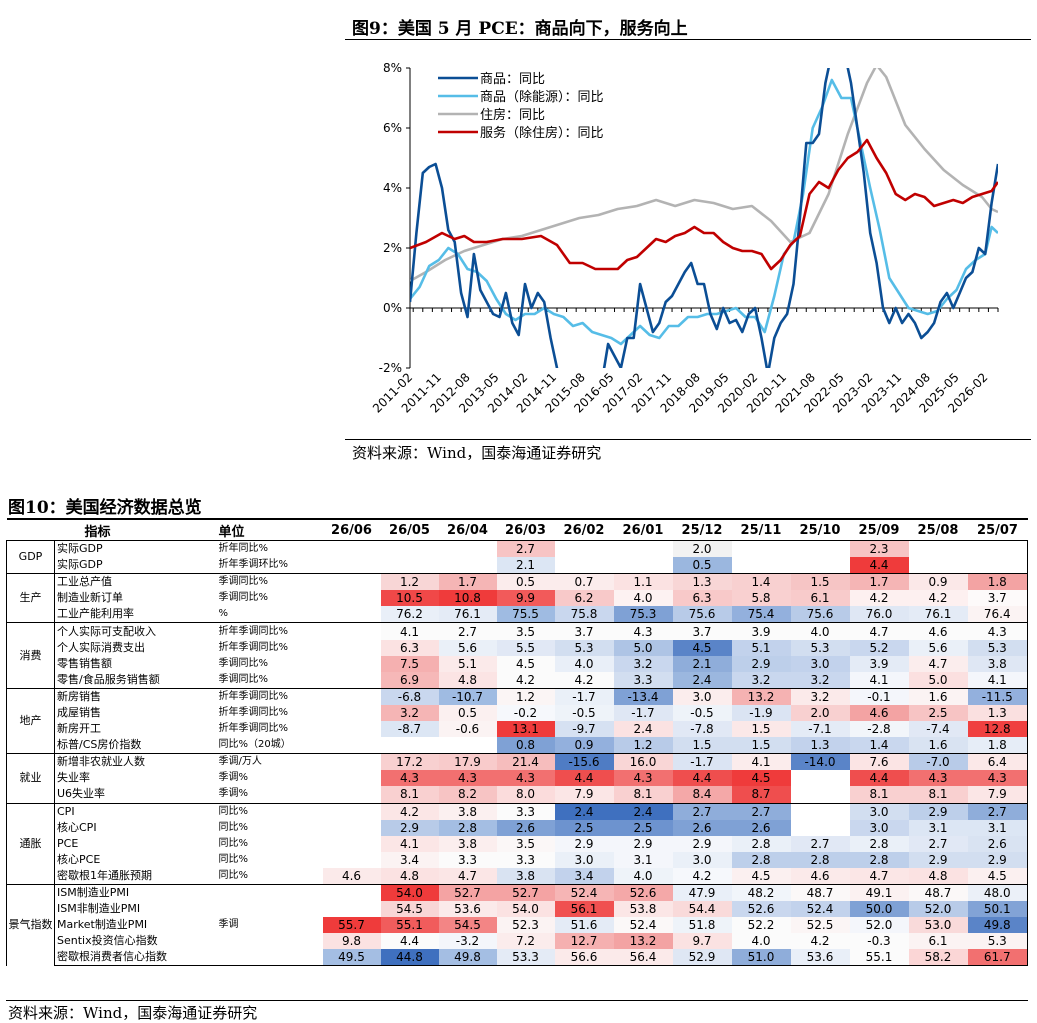 The image size is (1037, 1023). Describe the element at coordinates (30, 924) in the screenshot. I see `group-label: 景气指数` at that location.